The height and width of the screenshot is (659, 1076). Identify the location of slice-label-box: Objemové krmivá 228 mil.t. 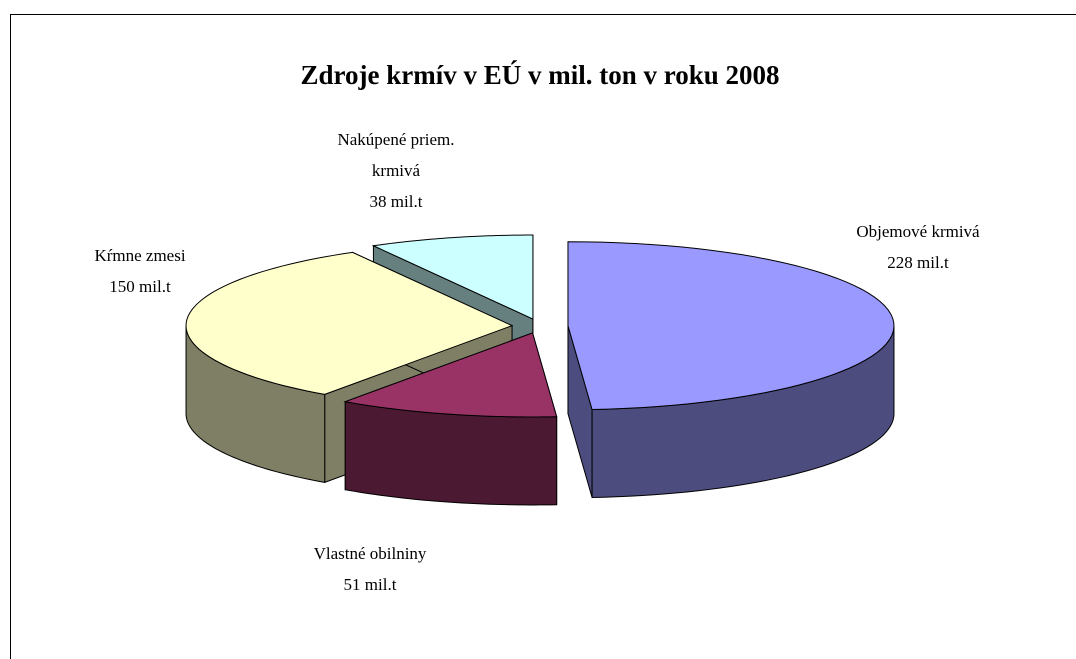
(918, 247).